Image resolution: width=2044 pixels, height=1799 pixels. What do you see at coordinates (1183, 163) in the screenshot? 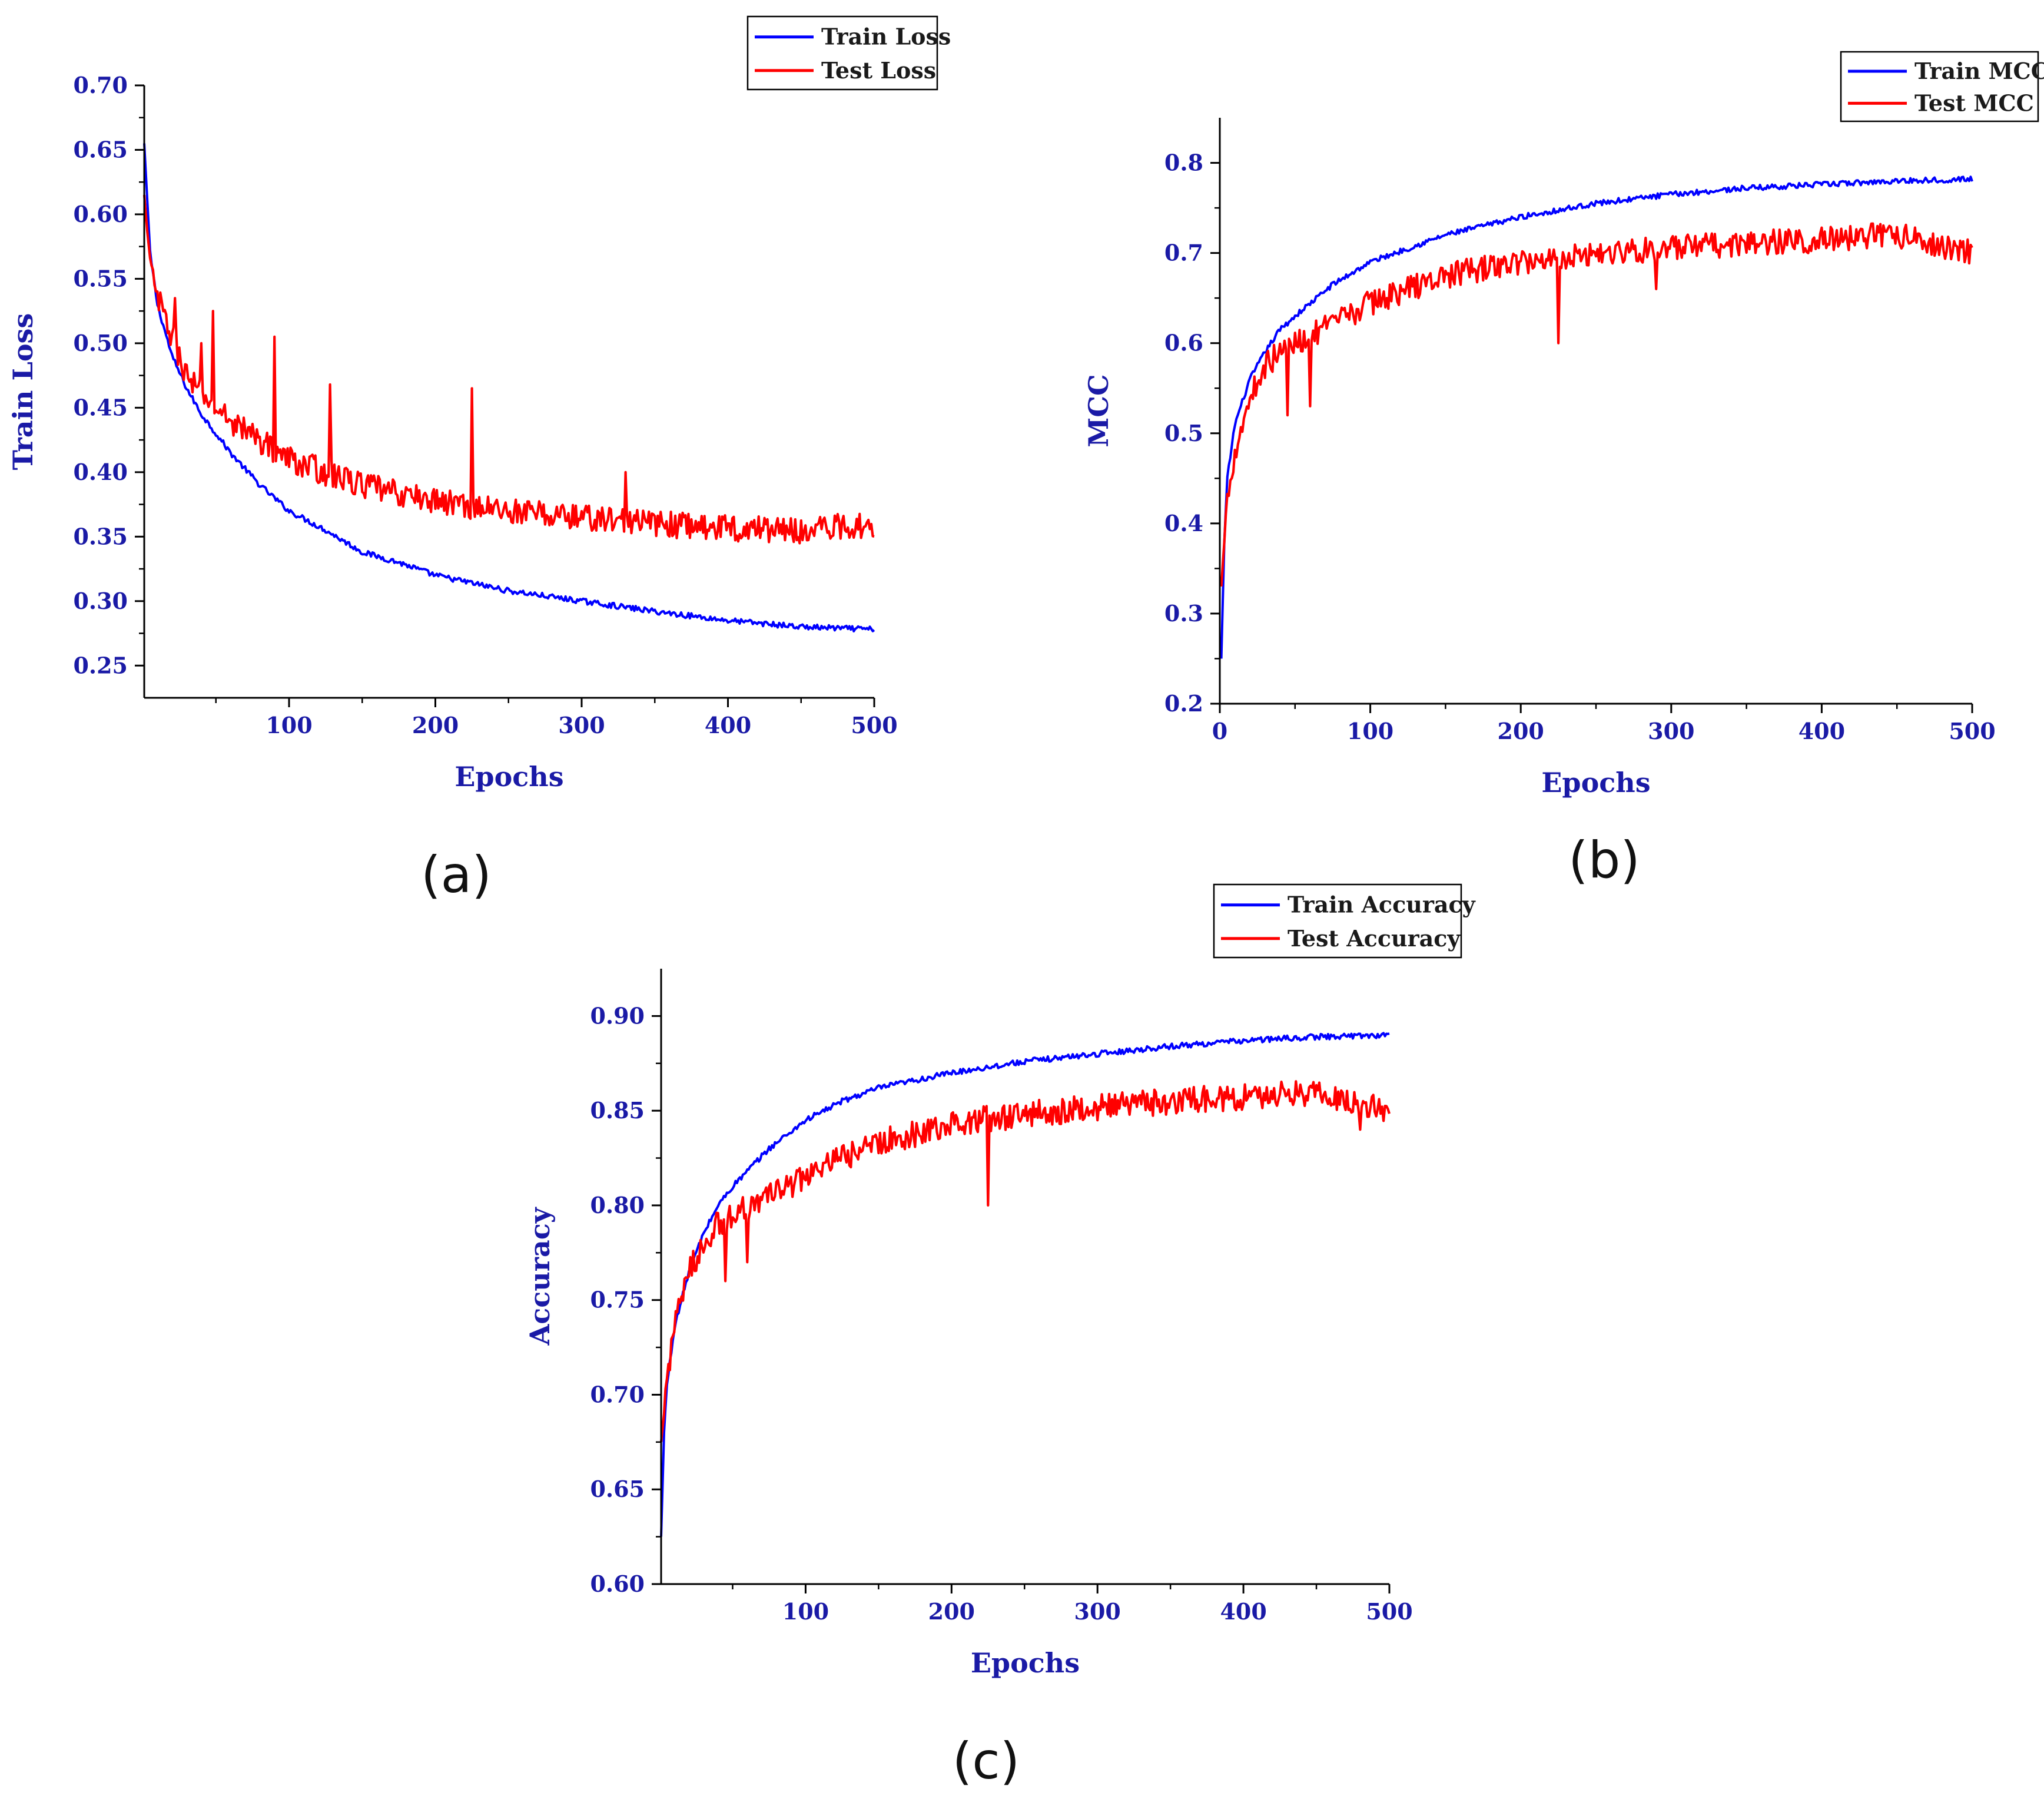
I see `y-tick-label: 0.8` at bounding box center [1183, 163].